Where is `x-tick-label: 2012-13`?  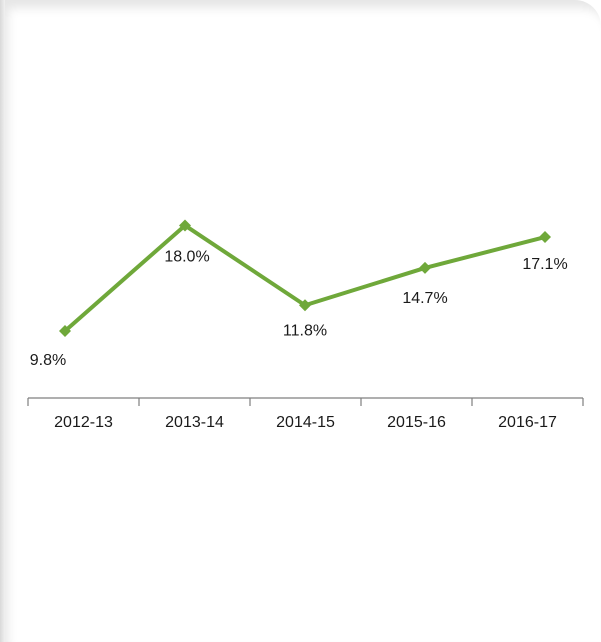 x-tick-label: 2012-13 is located at coordinates (83, 422).